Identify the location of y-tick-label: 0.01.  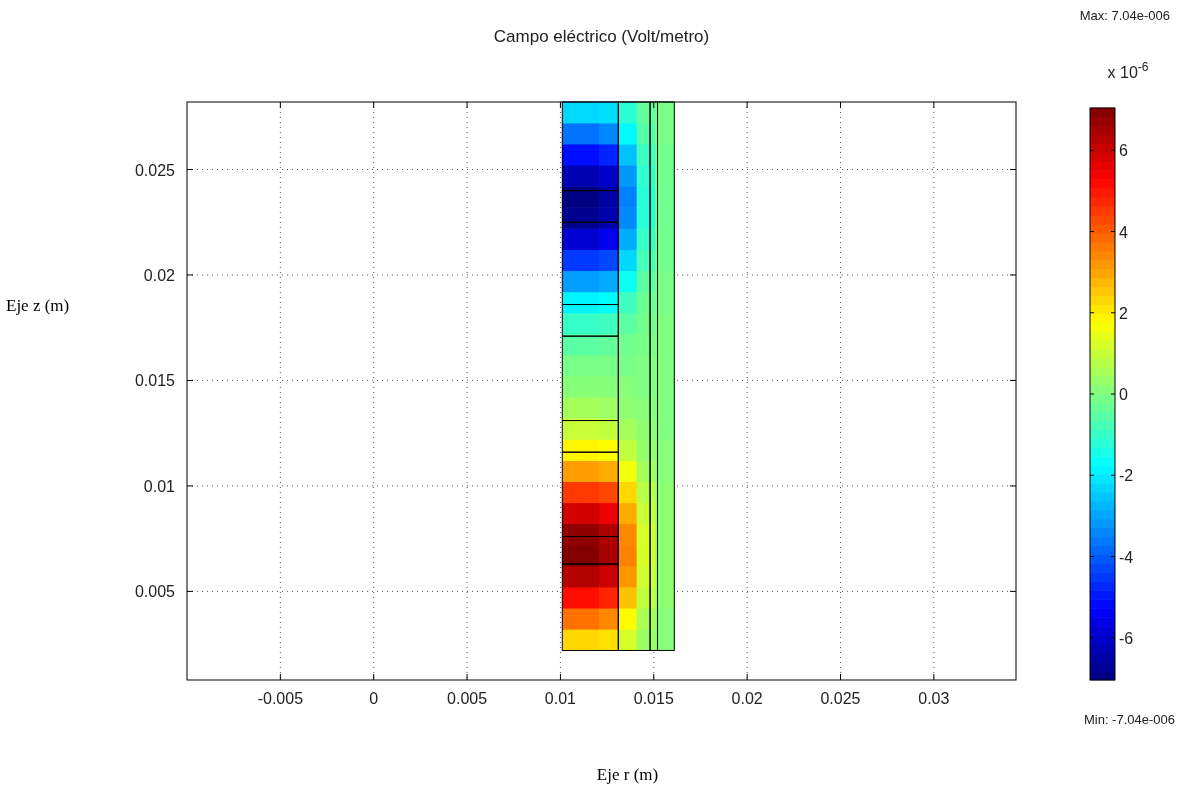
(159, 486).